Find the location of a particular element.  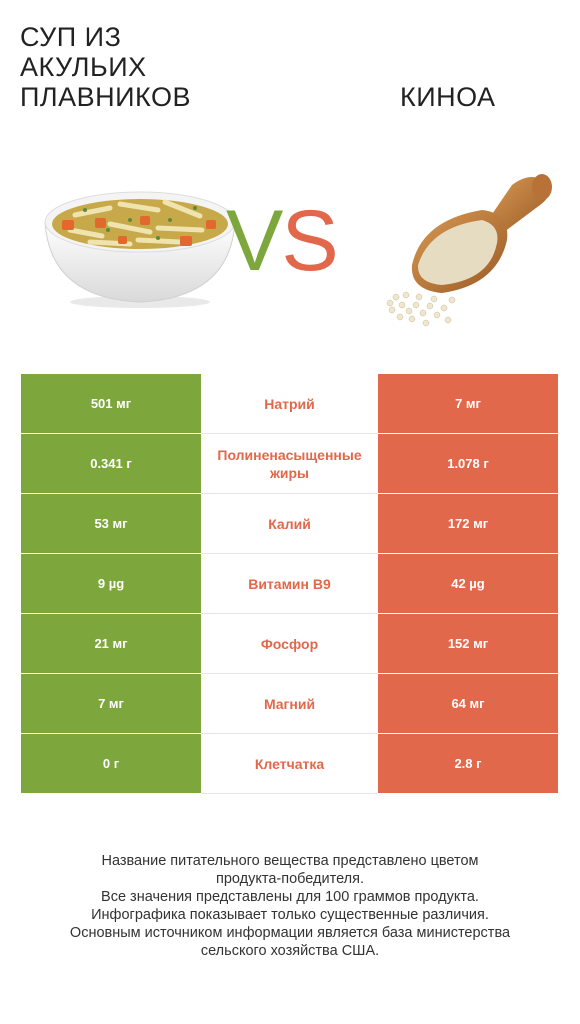

nutrient-name: Магний is located at coordinates (289, 704).